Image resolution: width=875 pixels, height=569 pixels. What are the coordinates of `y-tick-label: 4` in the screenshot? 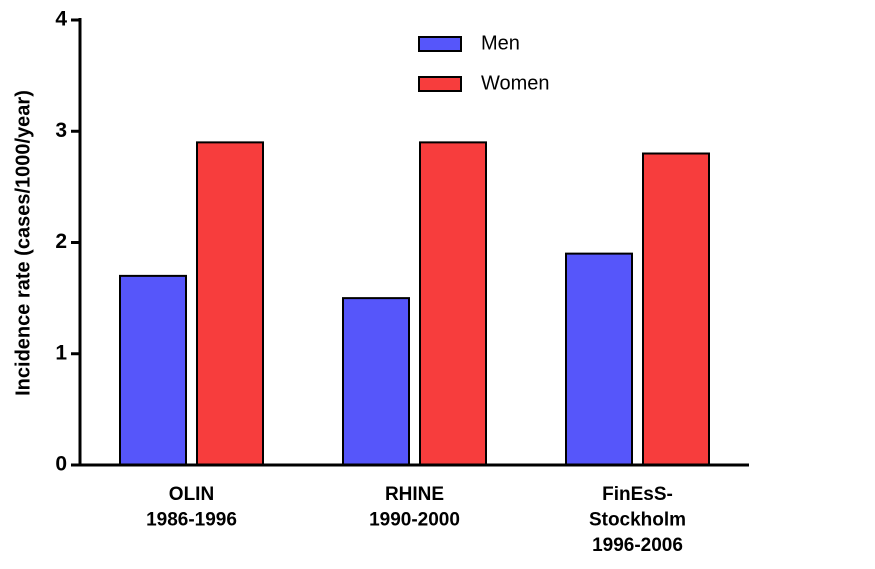 It's located at (61, 19).